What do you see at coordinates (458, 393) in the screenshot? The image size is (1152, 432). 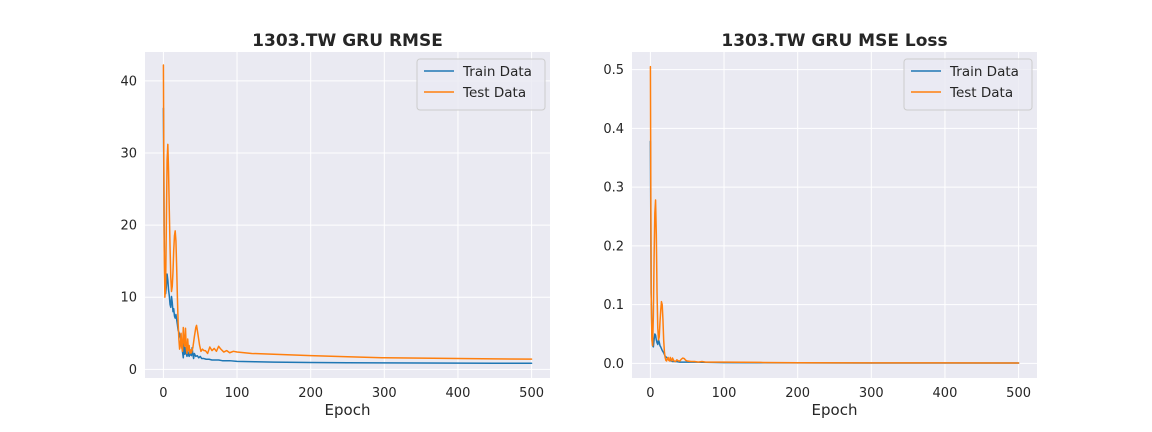 I see `rmse-x-tick-label: 400` at bounding box center [458, 393].